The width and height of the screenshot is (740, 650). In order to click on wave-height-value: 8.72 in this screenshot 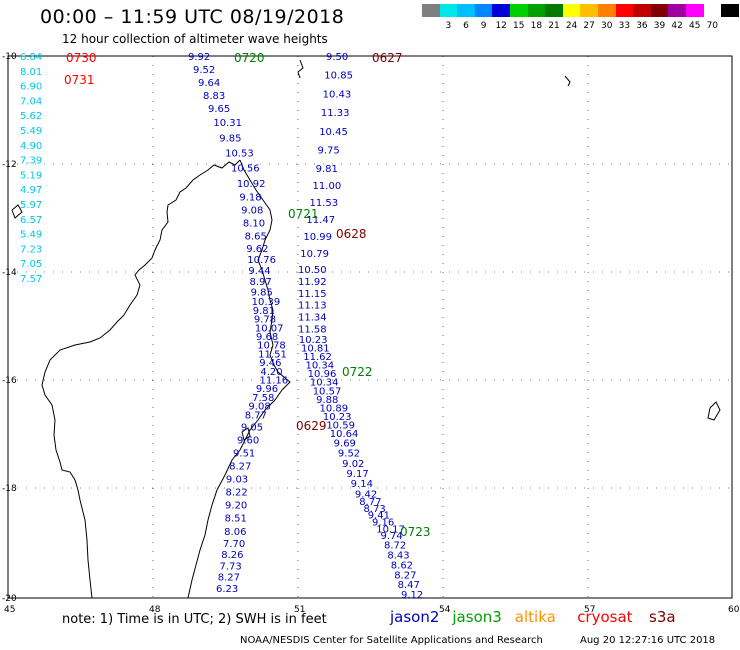, I will do `click(395, 546)`.